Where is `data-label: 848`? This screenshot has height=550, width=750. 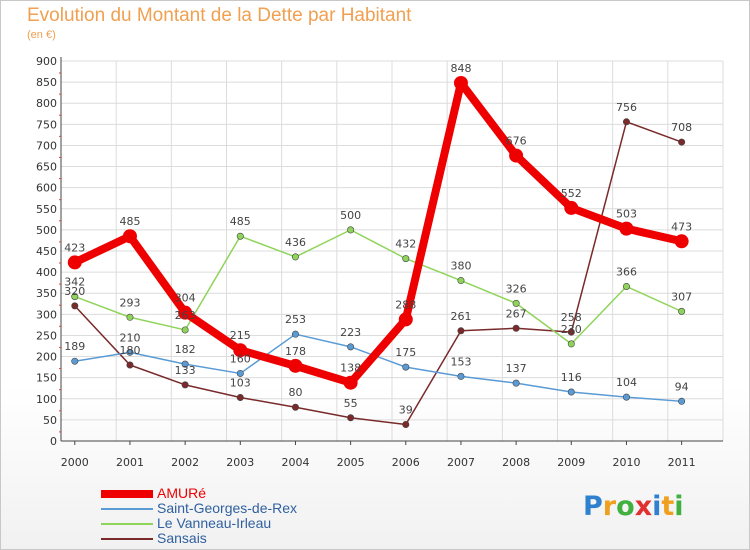
data-label: 848 is located at coordinates (460, 68).